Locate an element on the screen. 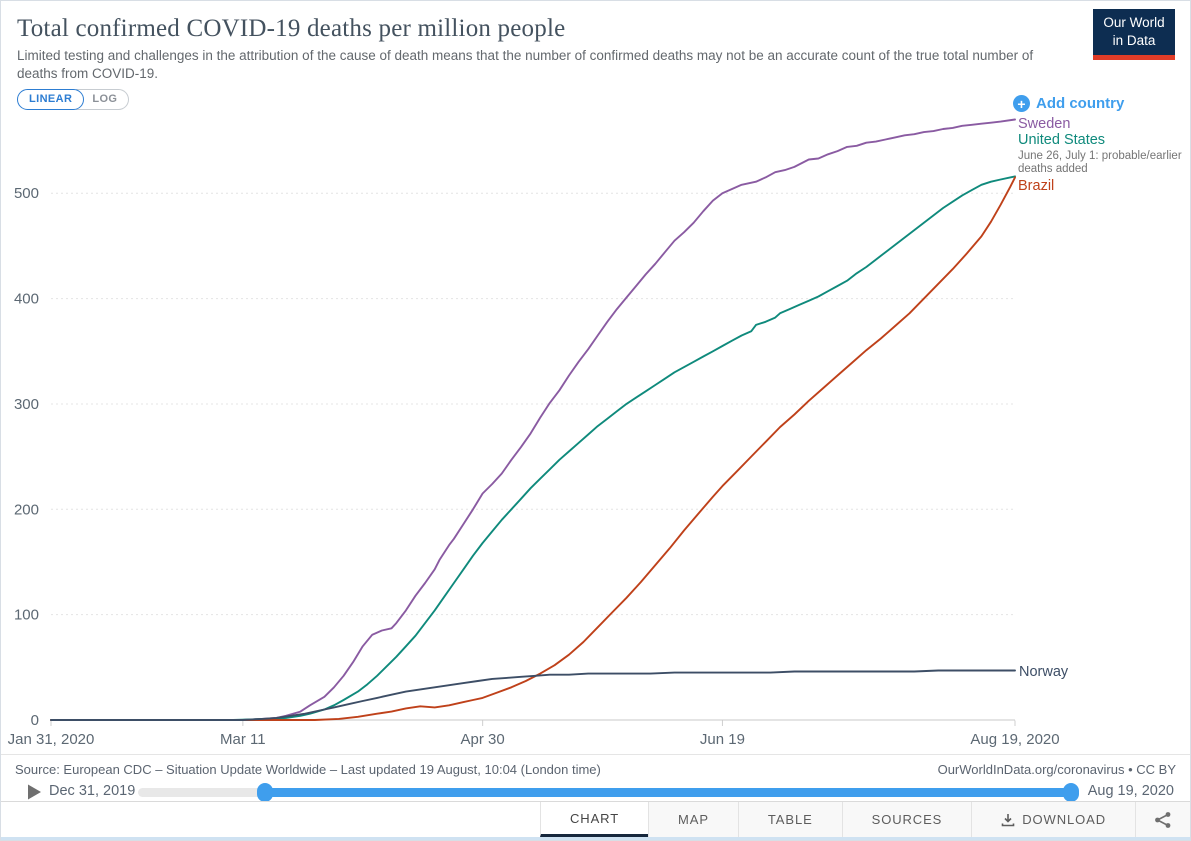 This screenshot has width=1191, height=841. license-label: • CC BY is located at coordinates (1150, 769).